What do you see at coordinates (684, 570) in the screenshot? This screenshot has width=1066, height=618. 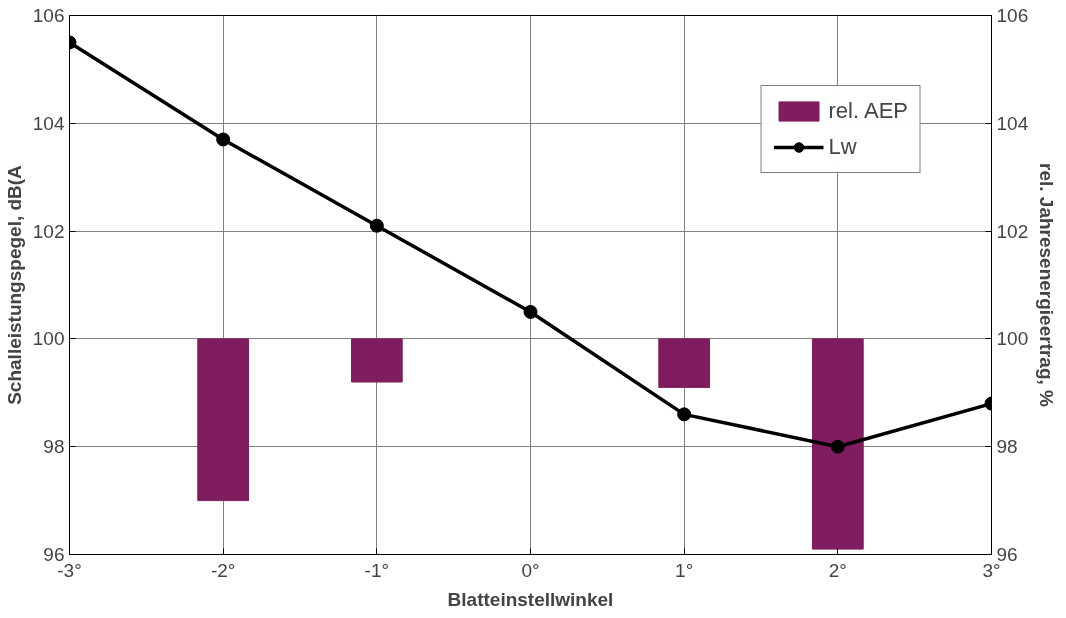 I see `x-tick-label: 1°` at bounding box center [684, 570].